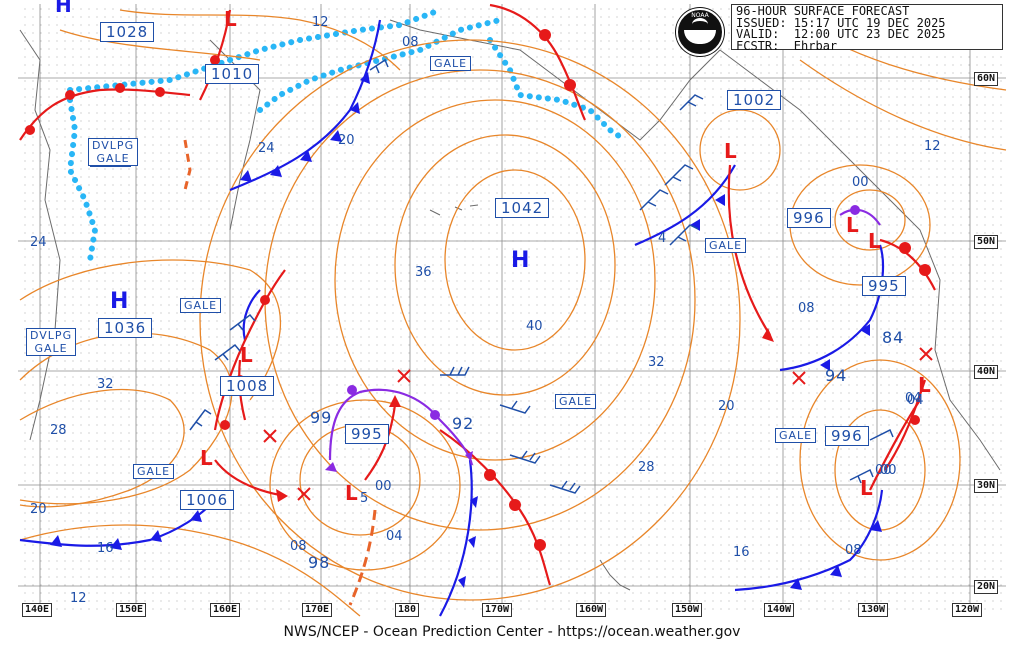  What do you see at coordinates (823, 11) in the screenshot?
I see `header-title: 96-HOUR SURFACE FORECAST` at bounding box center [823, 11].